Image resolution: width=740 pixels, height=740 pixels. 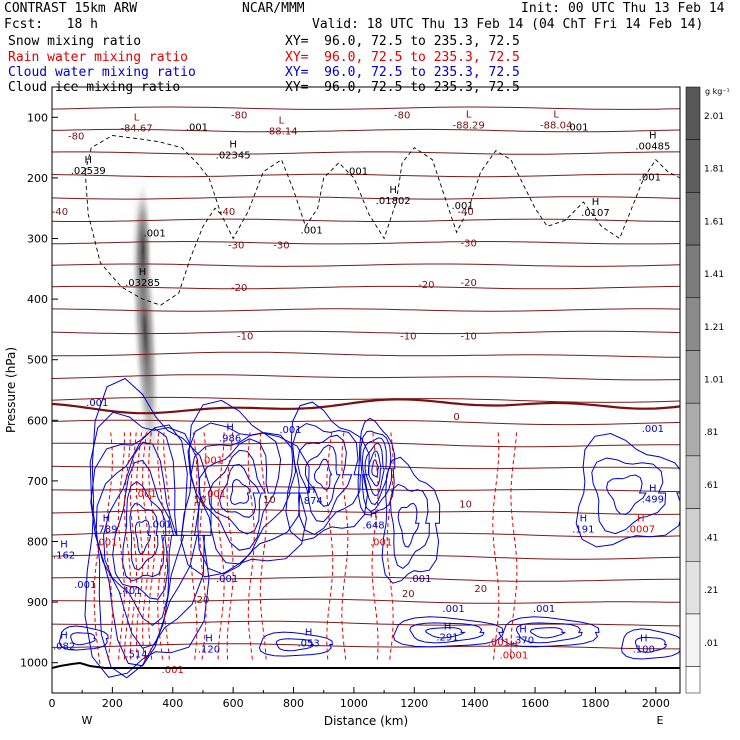 I want to click on field-cloud-water-label: Cloud water mixing ratio, so click(x=102, y=72).